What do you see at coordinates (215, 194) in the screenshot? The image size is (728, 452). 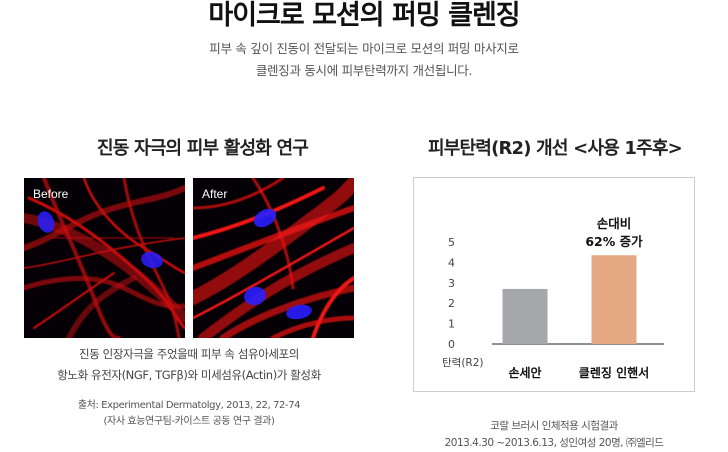 I see `after-label: After` at bounding box center [215, 194].